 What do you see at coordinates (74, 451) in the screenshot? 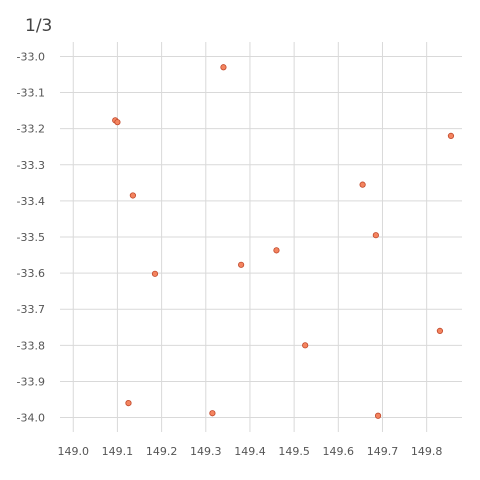
I see `x-tick-label: 149.0` at bounding box center [74, 451].